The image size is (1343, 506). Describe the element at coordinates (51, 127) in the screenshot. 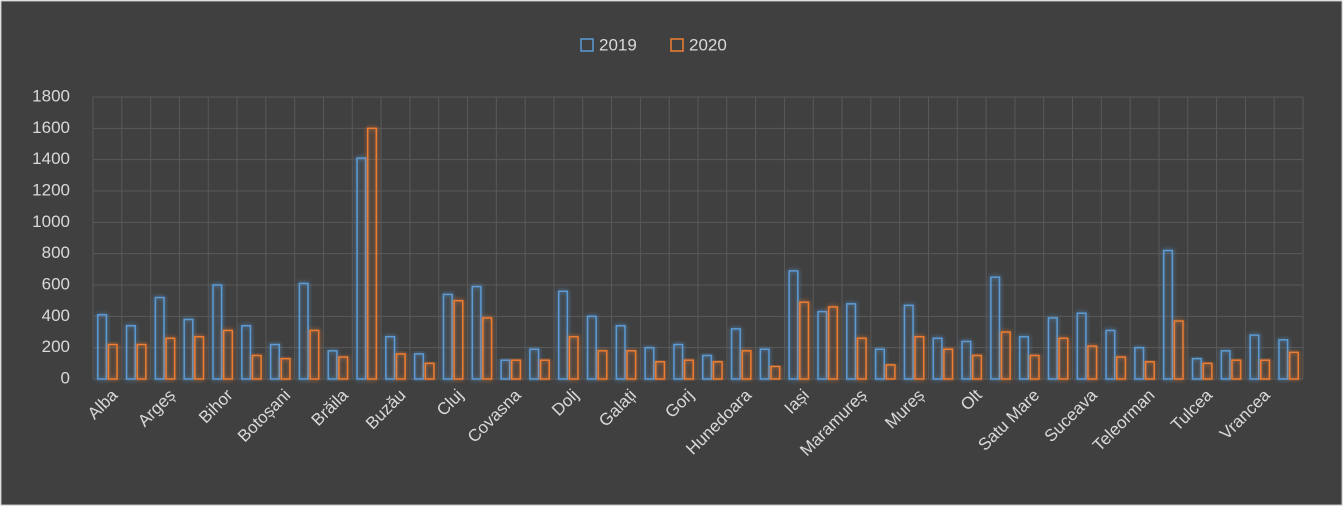

I see `y-tick-label: 1600` at that location.